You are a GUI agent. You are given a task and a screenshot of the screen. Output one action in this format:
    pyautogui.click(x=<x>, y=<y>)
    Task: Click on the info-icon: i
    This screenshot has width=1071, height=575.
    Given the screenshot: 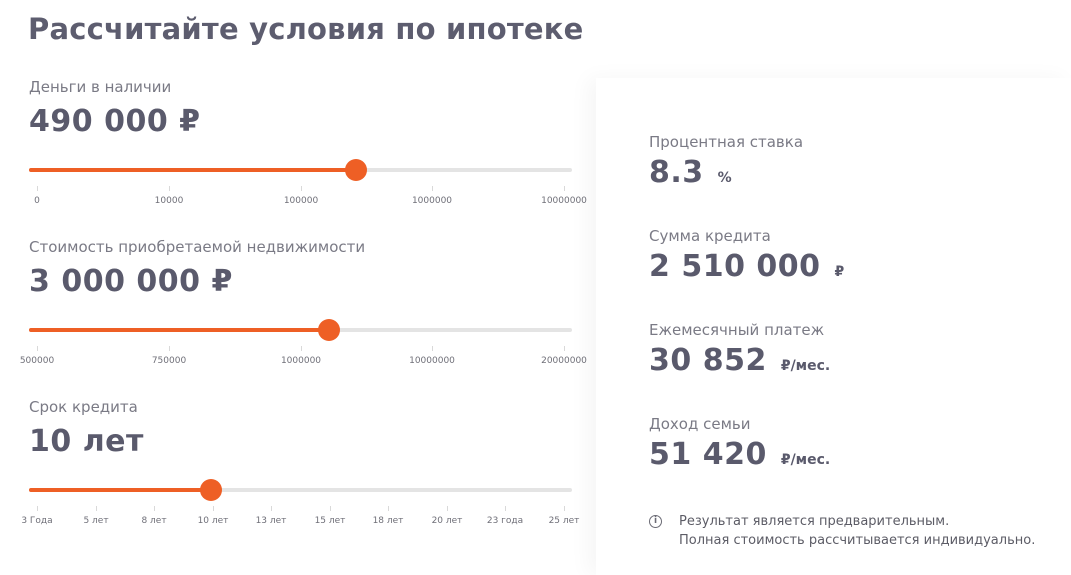 What is the action you would take?
    pyautogui.click(x=655, y=521)
    